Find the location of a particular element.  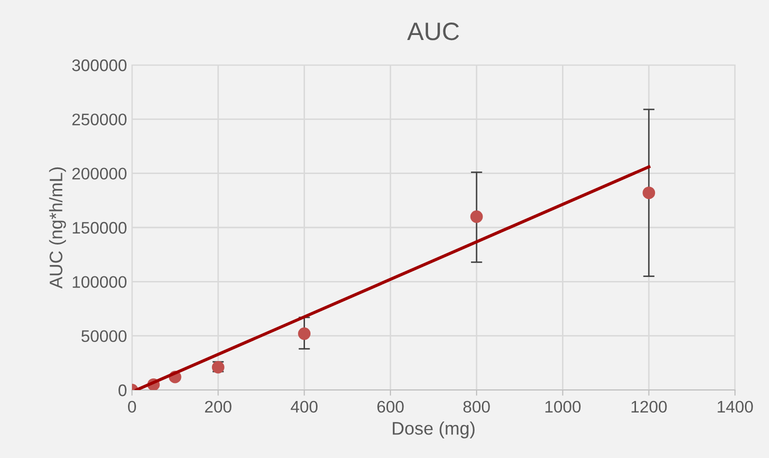

y-tick-label: 150000 is located at coordinates (99, 228).